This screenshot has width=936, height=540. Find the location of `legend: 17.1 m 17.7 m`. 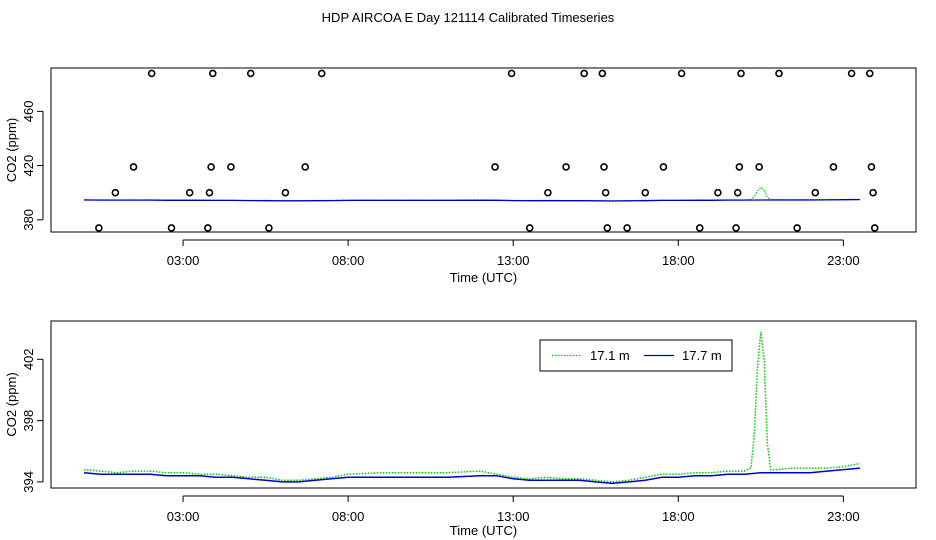

legend: 17.1 m 17.7 m is located at coordinates (636, 355).